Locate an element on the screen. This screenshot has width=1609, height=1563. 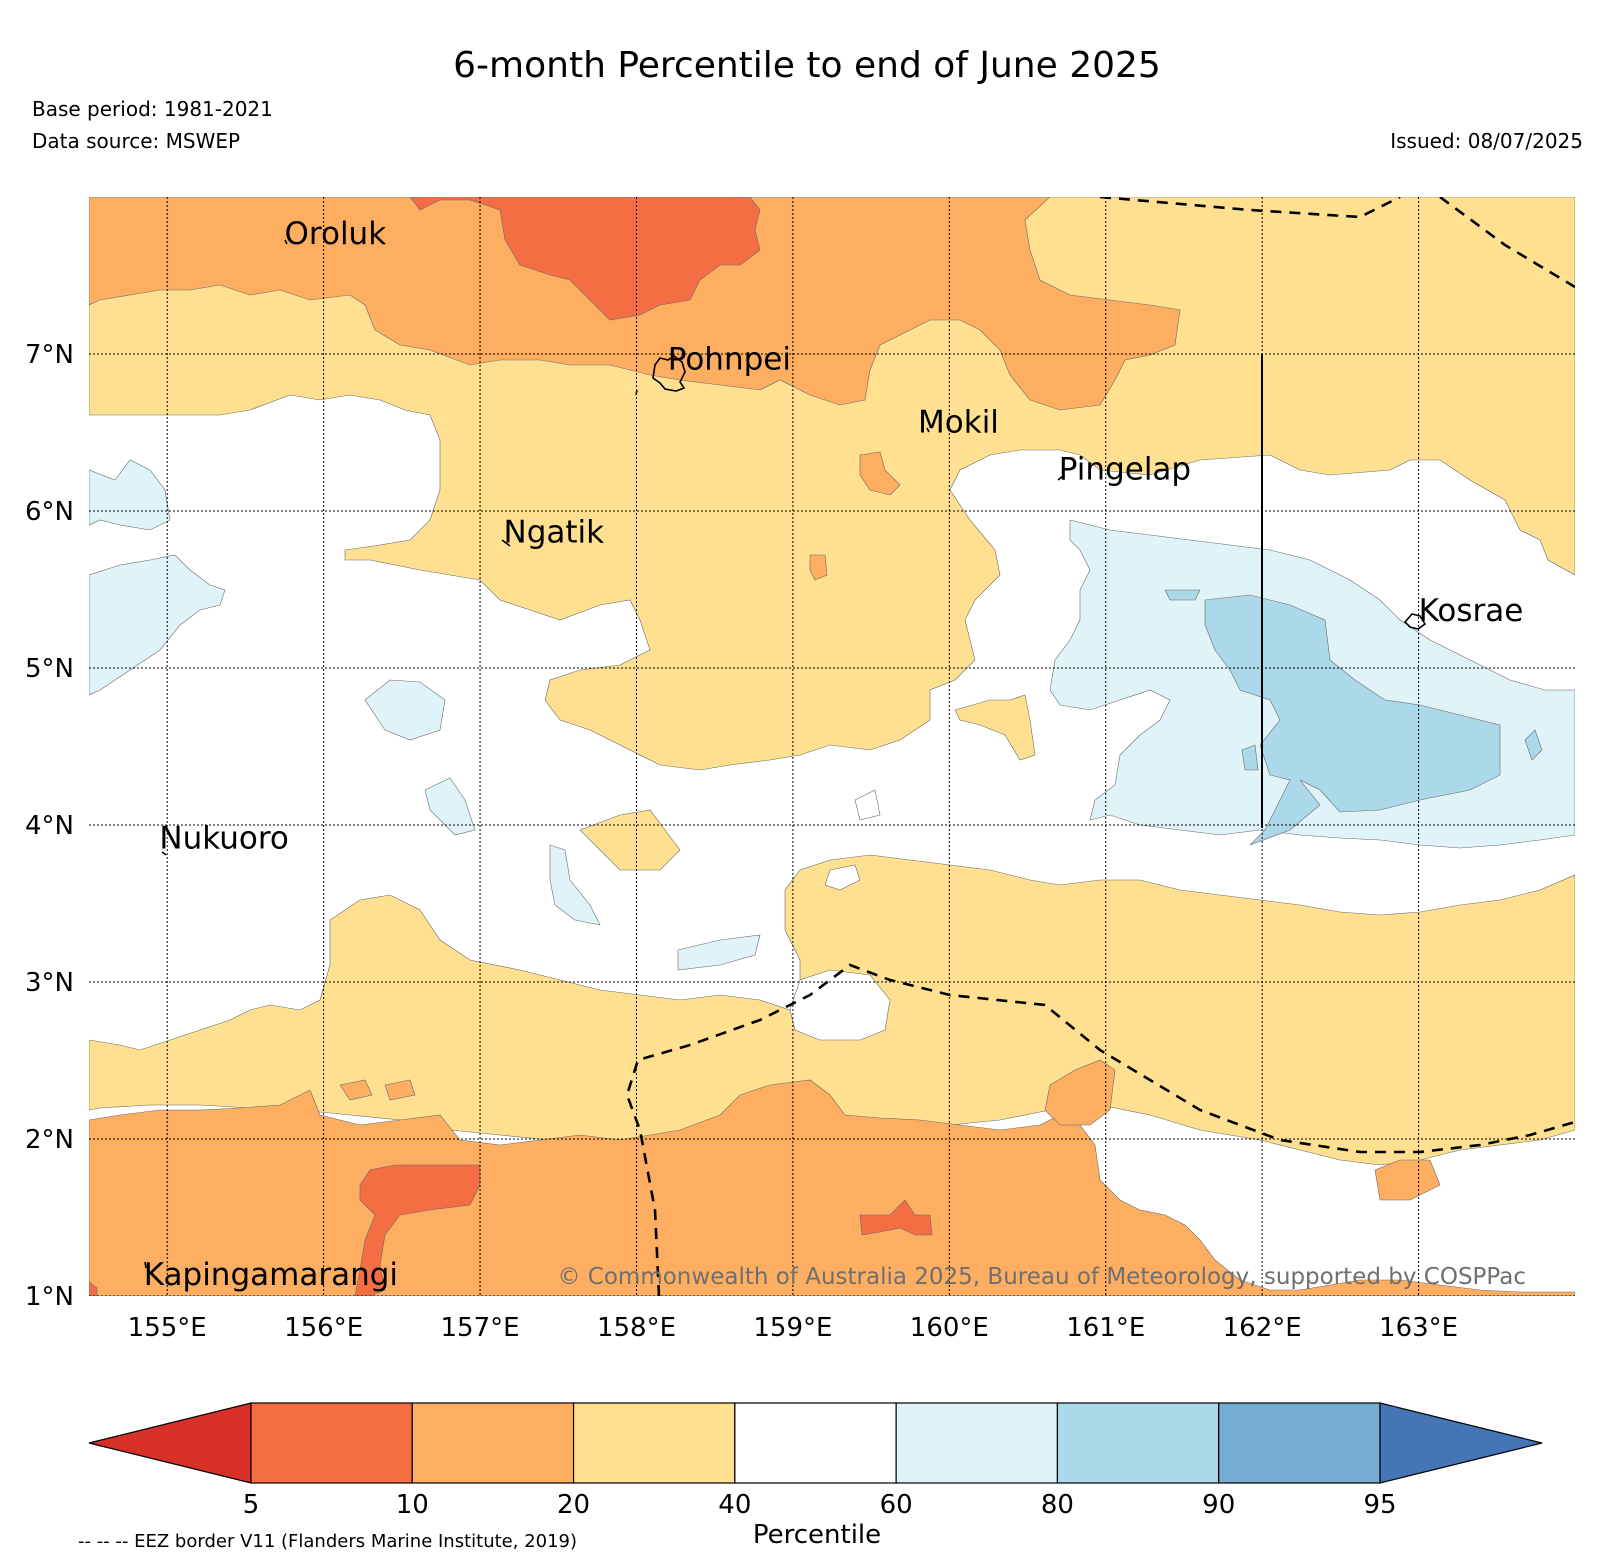
latitude-tick-label: 6°N is located at coordinates (49, 512).